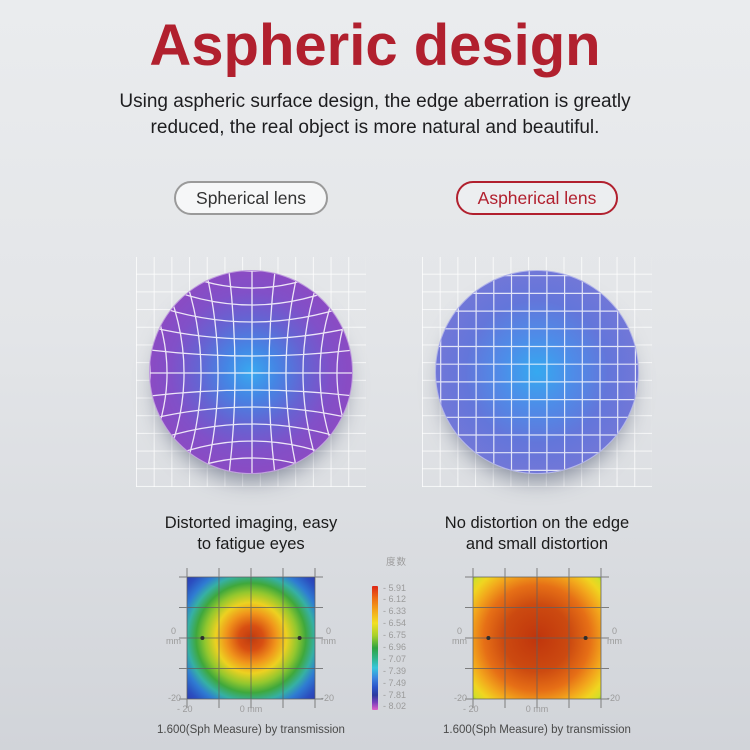 The height and width of the screenshot is (750, 750). What do you see at coordinates (251, 544) in the screenshot?
I see `caption-spherical-line-2: to fatigue eyes` at bounding box center [251, 544].